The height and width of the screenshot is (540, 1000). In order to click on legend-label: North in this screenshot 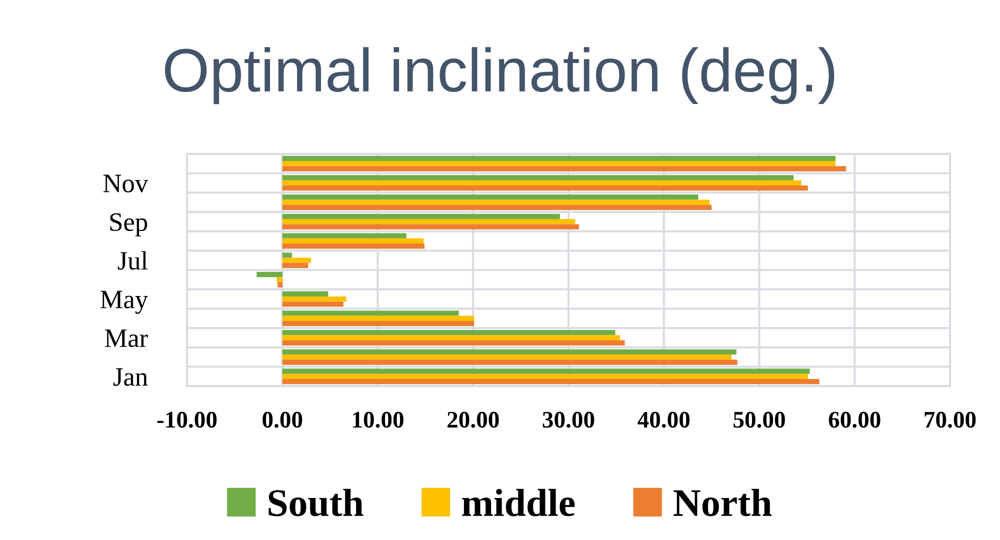, I will do `click(723, 502)`.